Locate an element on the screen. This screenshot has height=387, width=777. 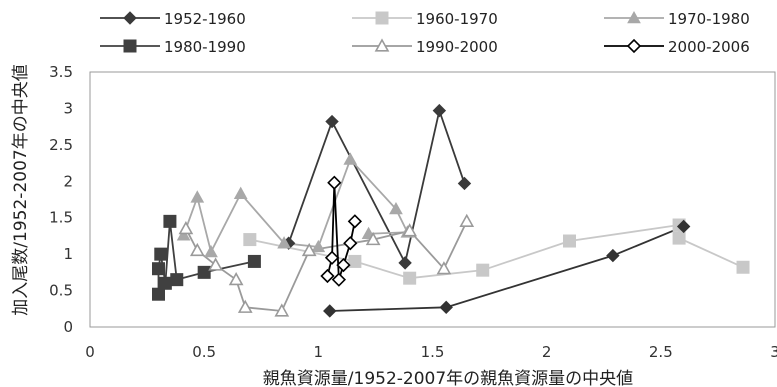
x-tick-label: 1 is located at coordinates (319, 352).